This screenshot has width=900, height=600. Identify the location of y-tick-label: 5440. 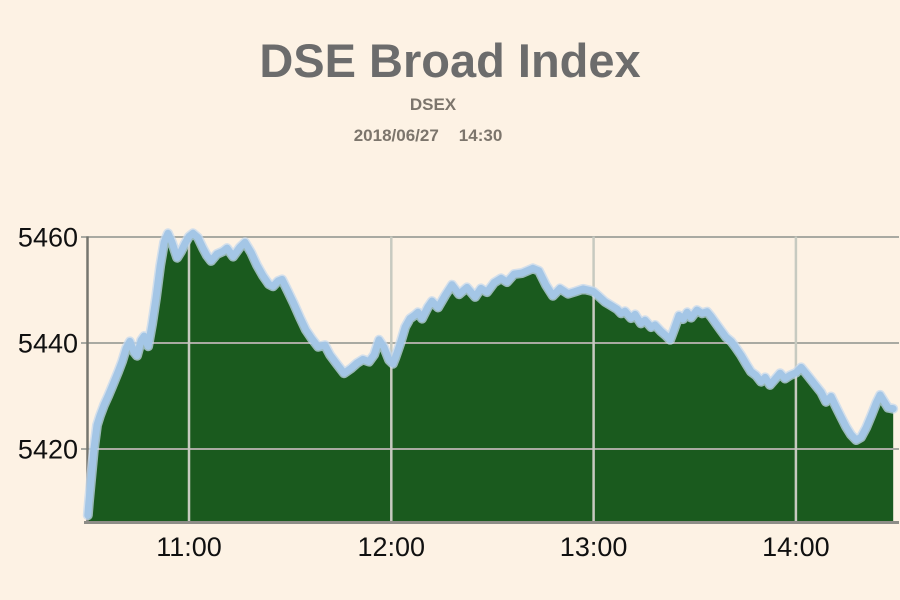
(48, 344).